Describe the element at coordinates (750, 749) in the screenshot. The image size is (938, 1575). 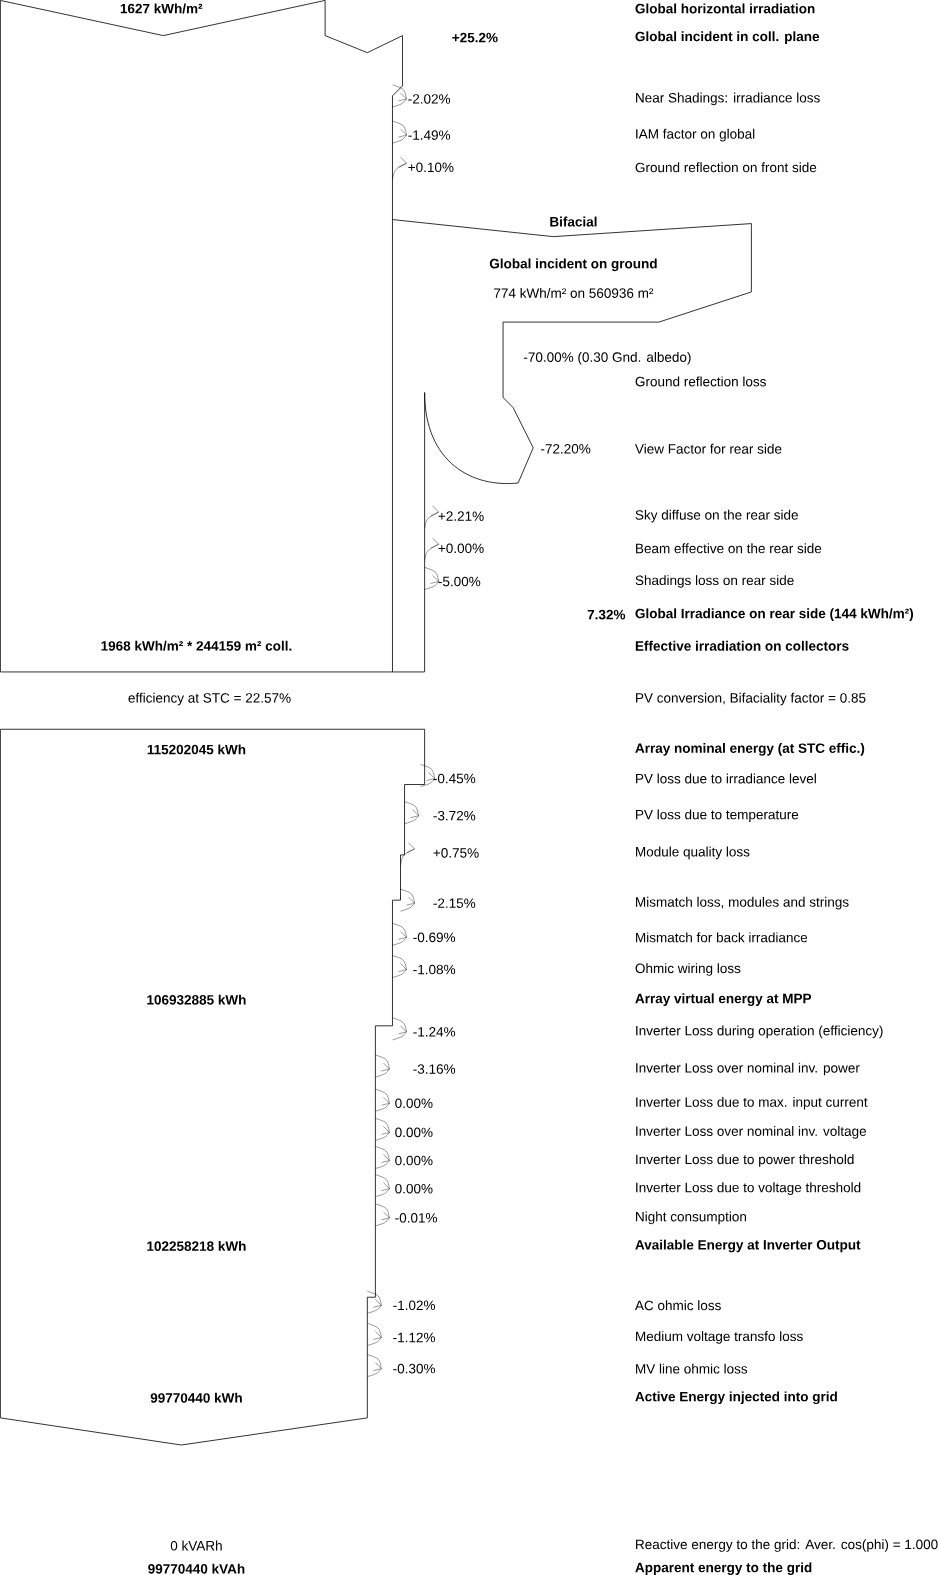
I see `category-label: Array nominal energy (at STC effic.)` at that location.